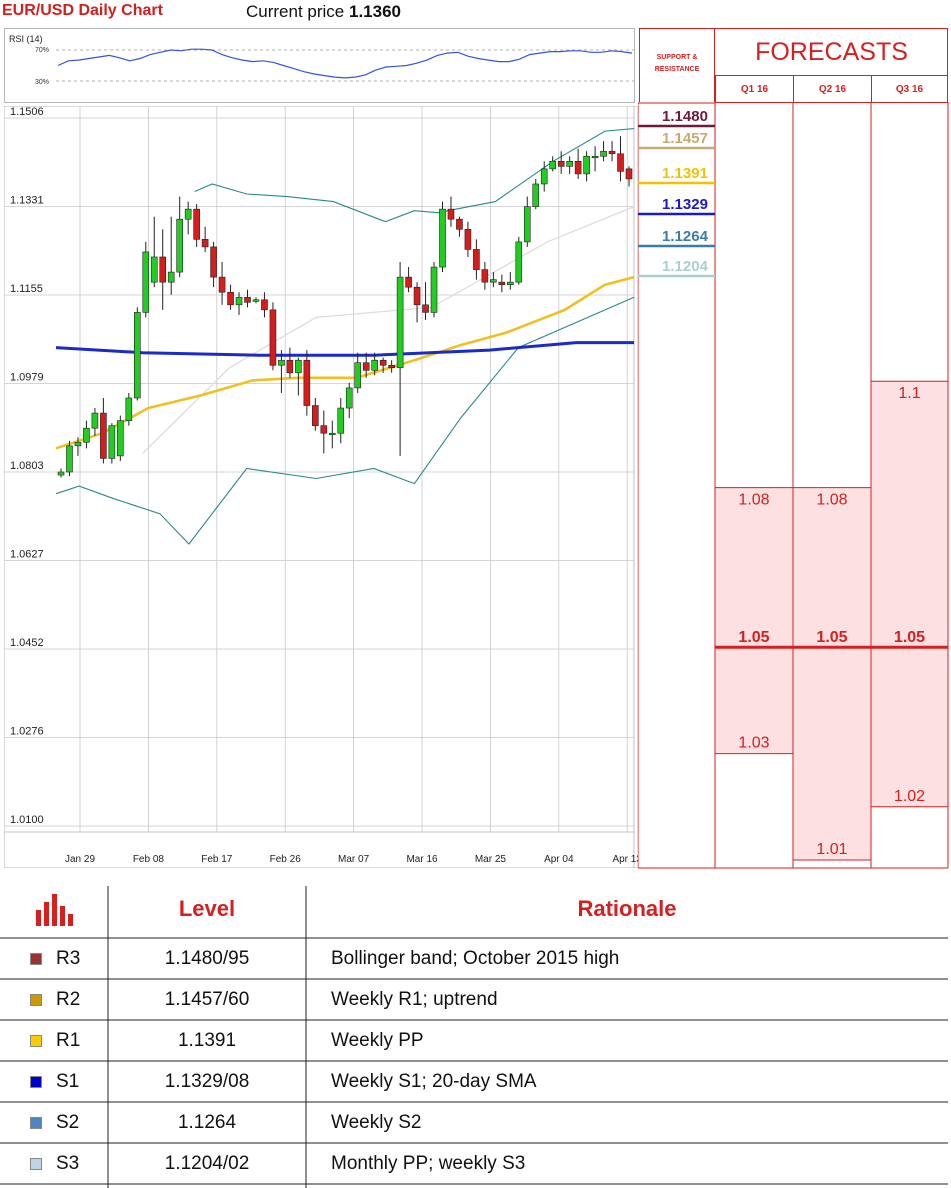 This screenshot has height=1188, width=951. What do you see at coordinates (42, 50) in the screenshot?
I see `rsi-level-70: 70%` at bounding box center [42, 50].